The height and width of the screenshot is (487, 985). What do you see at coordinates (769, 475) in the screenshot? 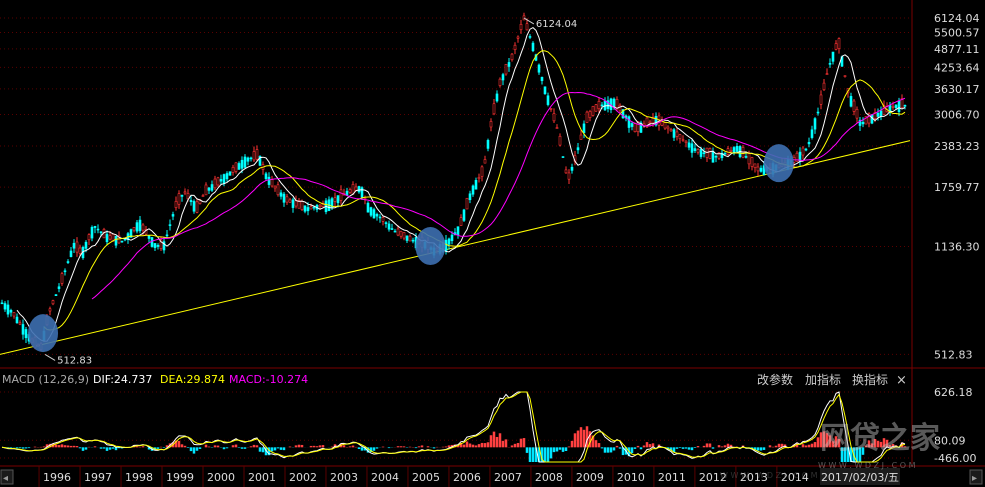
I see `faint-watermark-overlay: W W W . W D Z J . C O M` at bounding box center [769, 475].